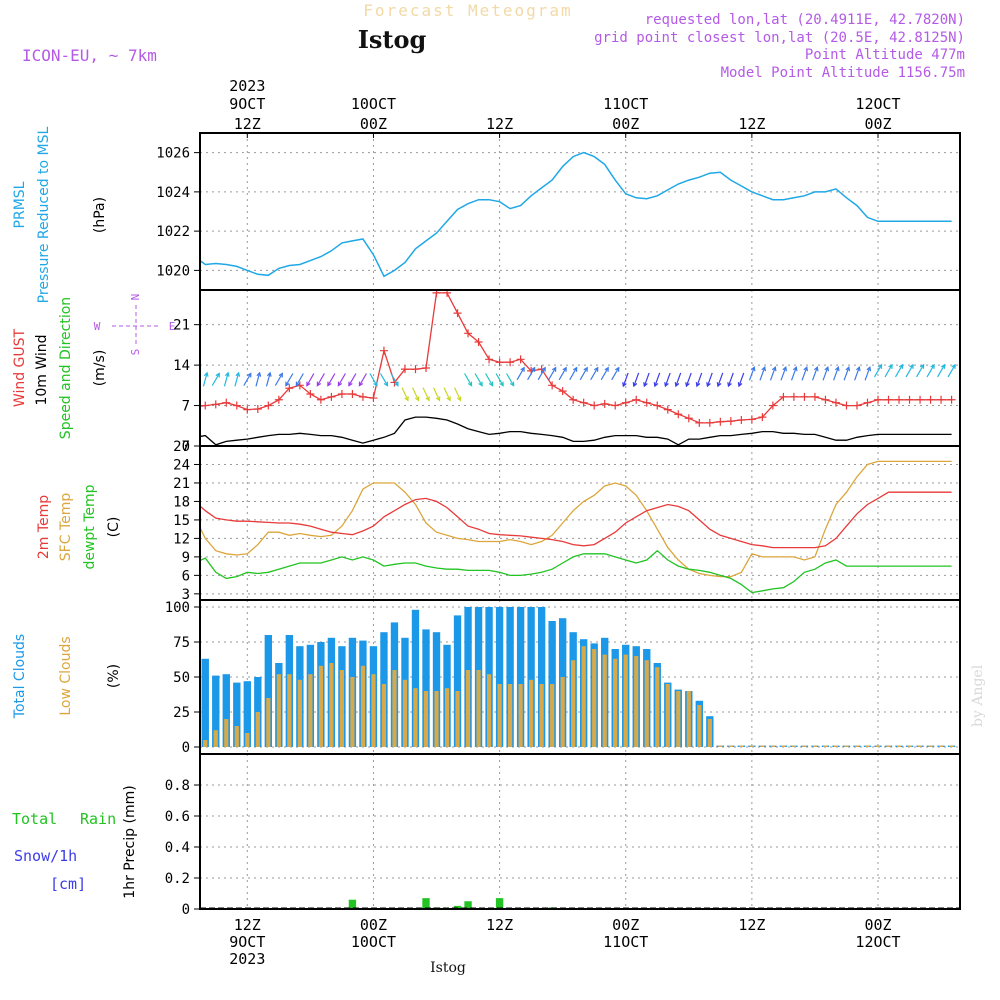  What do you see at coordinates (181, 326) in the screenshot?
I see `wind-ytick-label: 21` at bounding box center [181, 326].